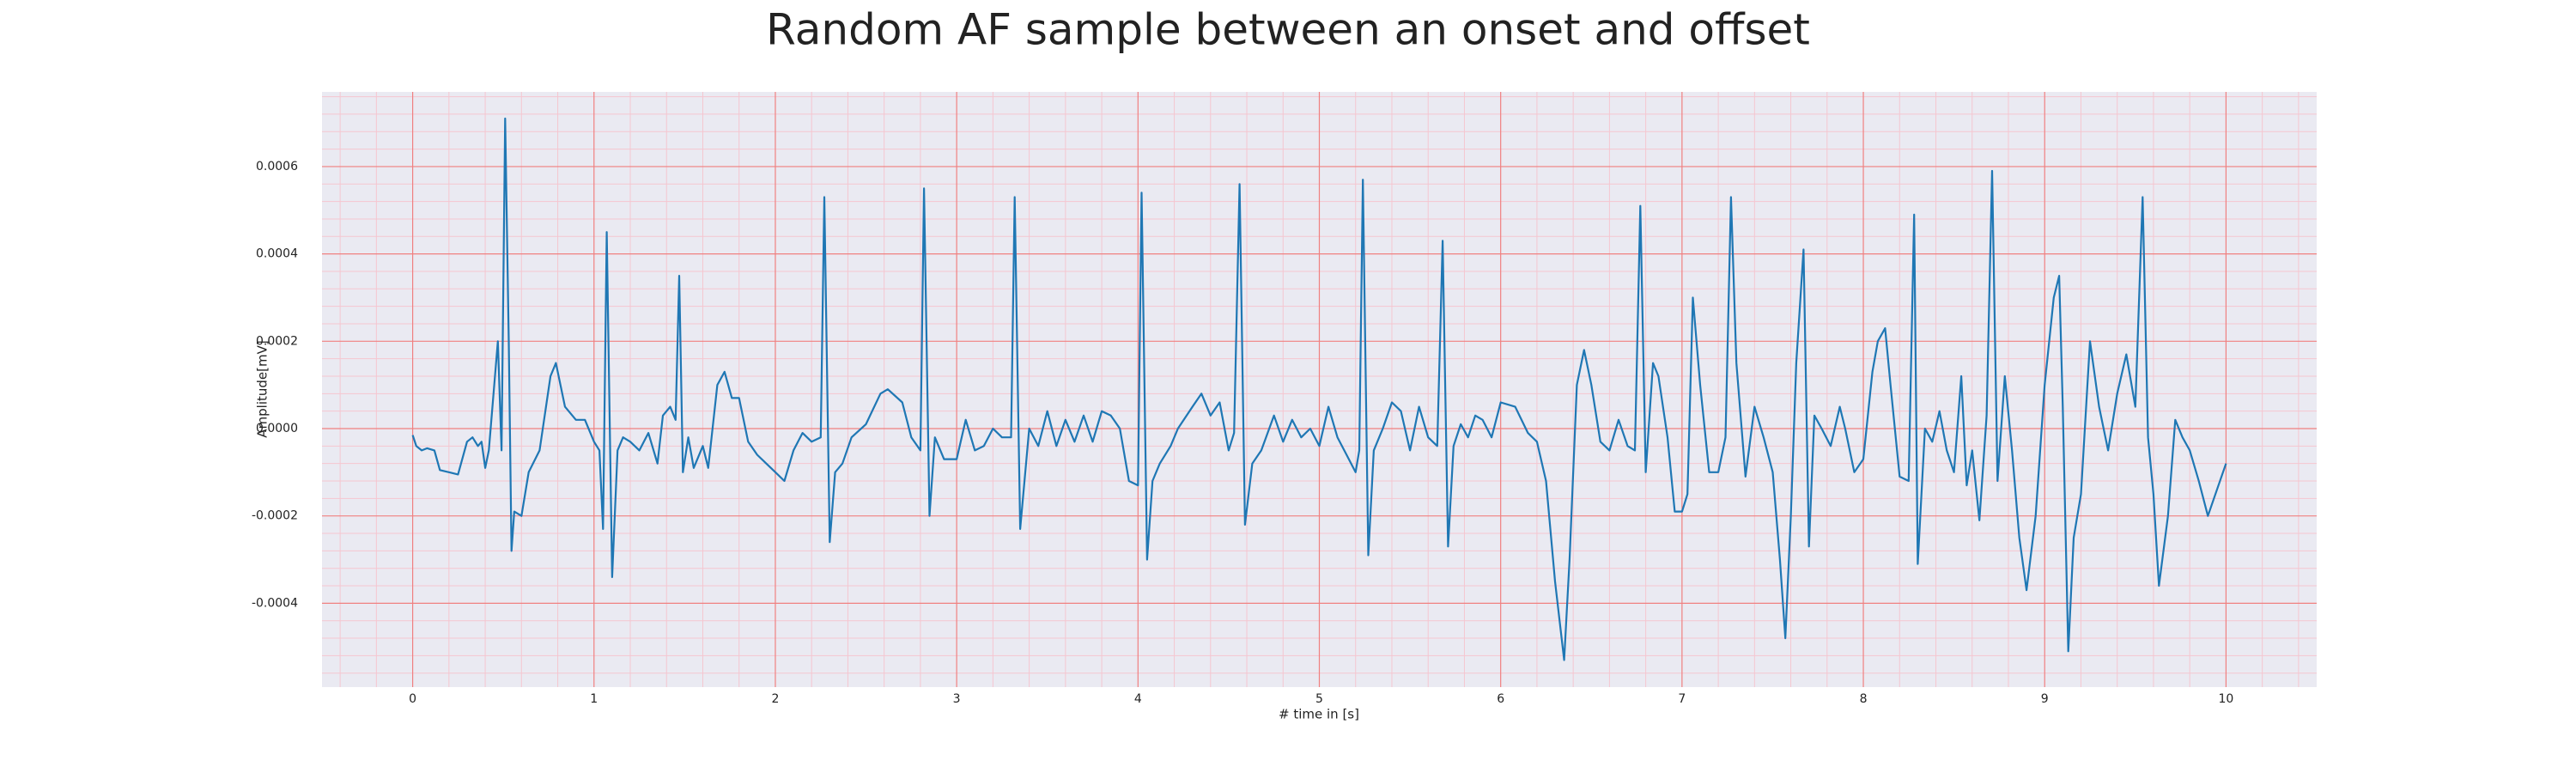  I want to click on x-axis-label: # time in [s], so click(1319, 714).